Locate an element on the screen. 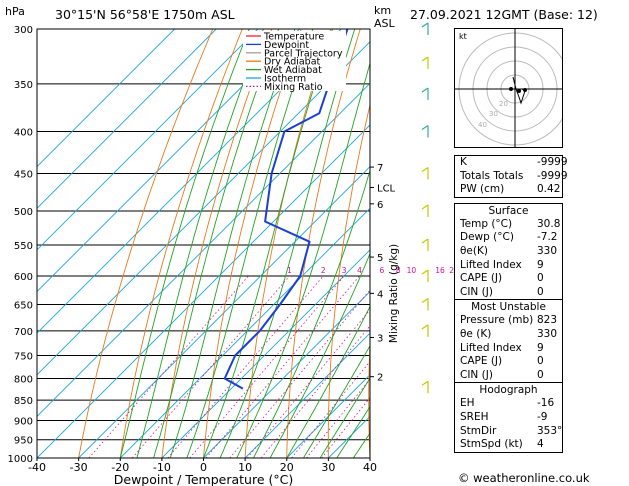  index-label: Dewp (°C) is located at coordinates (487, 237).